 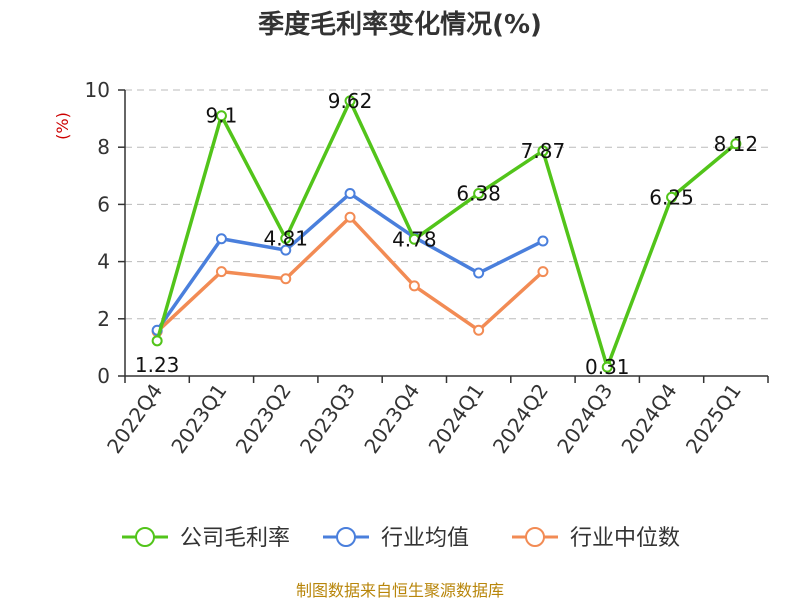 What do you see at coordinates (400, 24) in the screenshot?
I see `chart-title: 季度毛利率变化情况(%)` at bounding box center [400, 24].